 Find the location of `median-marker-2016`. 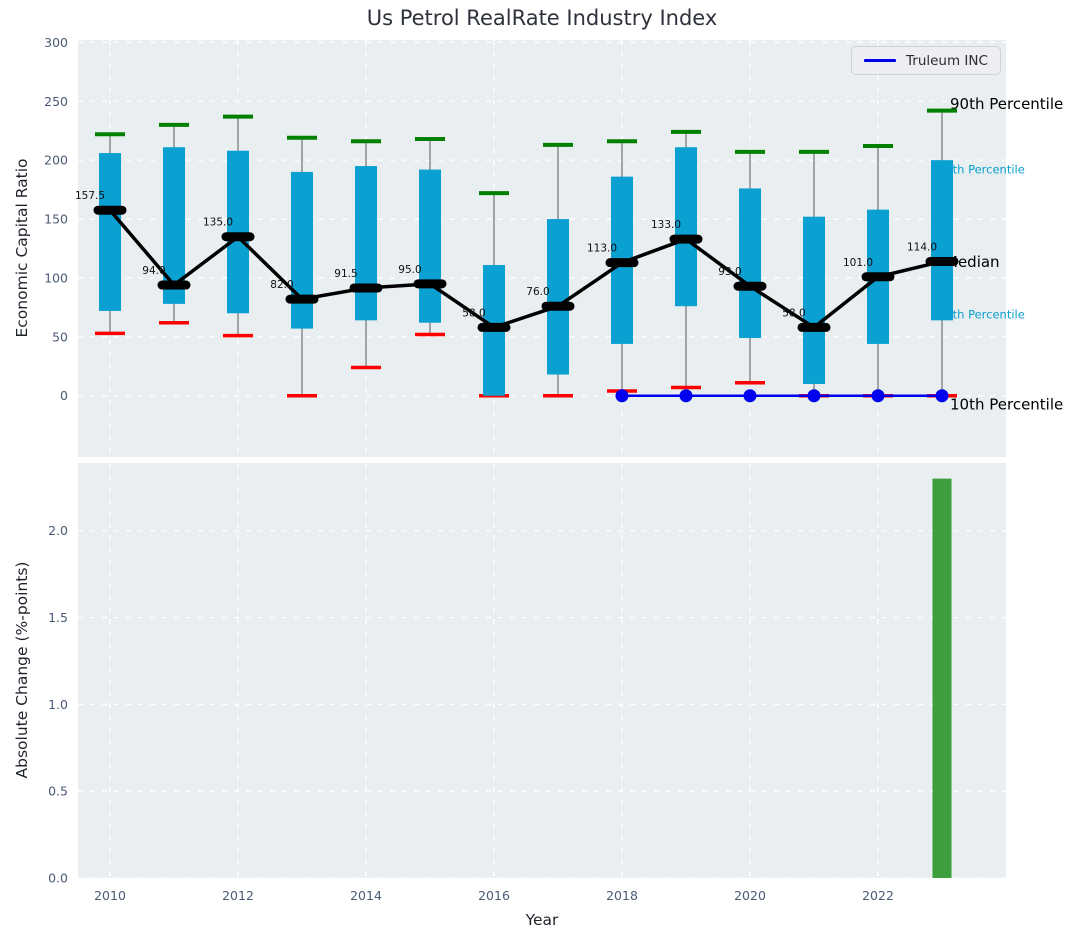

median-marker-2016 is located at coordinates (494, 327).